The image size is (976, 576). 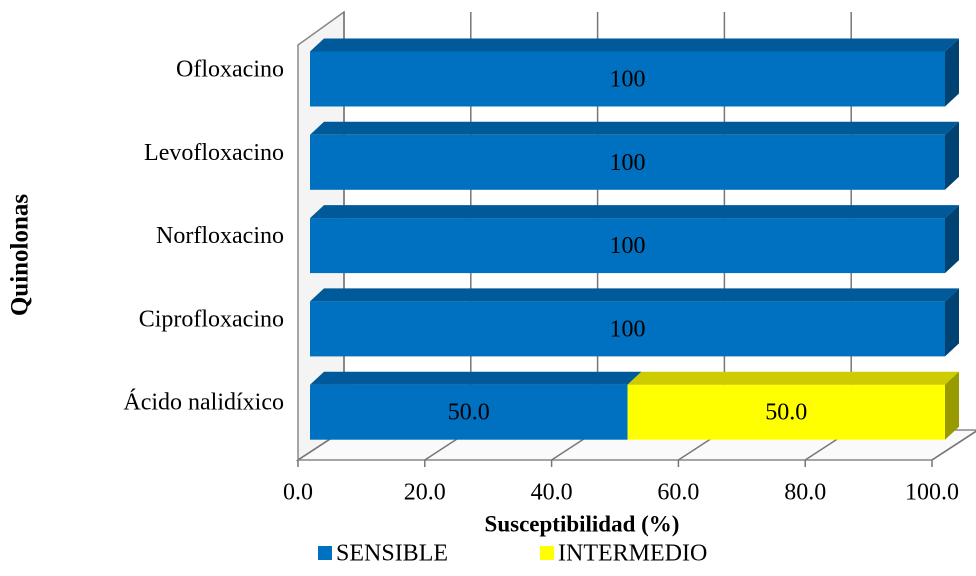 I want to click on y-axis-title: Quinolonas, so click(x=20, y=255).